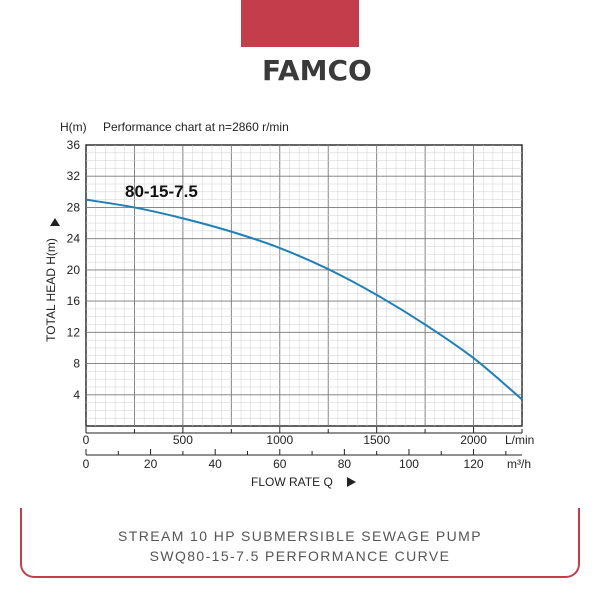 This screenshot has width=600, height=600. Describe the element at coordinates (376, 440) in the screenshot. I see `x-tick-label-lmin: 1500` at that location.